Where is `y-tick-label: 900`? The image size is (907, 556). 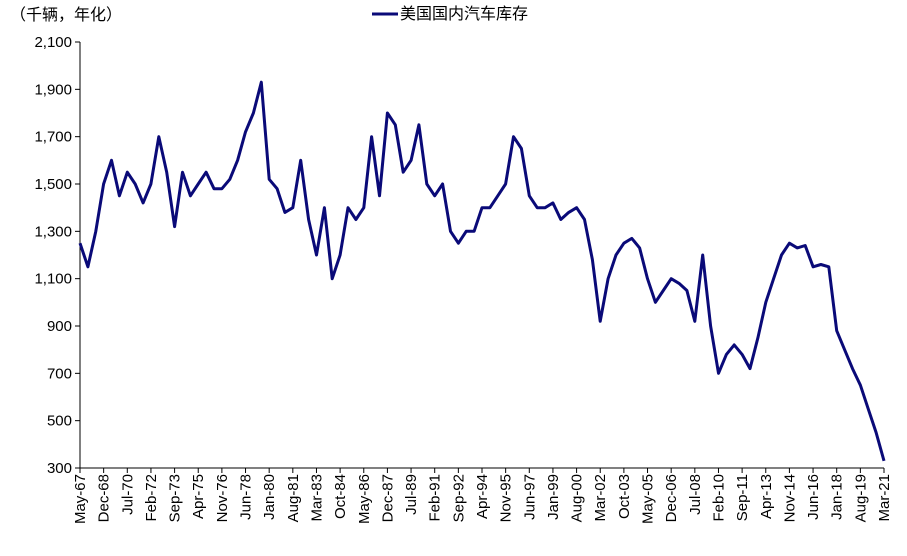 y-tick-label: 900 is located at coordinates (59, 326).